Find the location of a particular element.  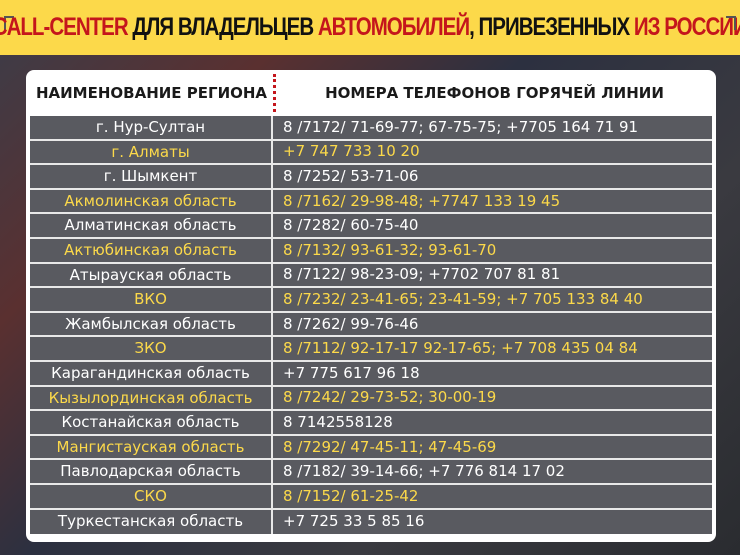

table-row: Алматинская область 8 /7282/ 60-75-40 is located at coordinates (371, 226).